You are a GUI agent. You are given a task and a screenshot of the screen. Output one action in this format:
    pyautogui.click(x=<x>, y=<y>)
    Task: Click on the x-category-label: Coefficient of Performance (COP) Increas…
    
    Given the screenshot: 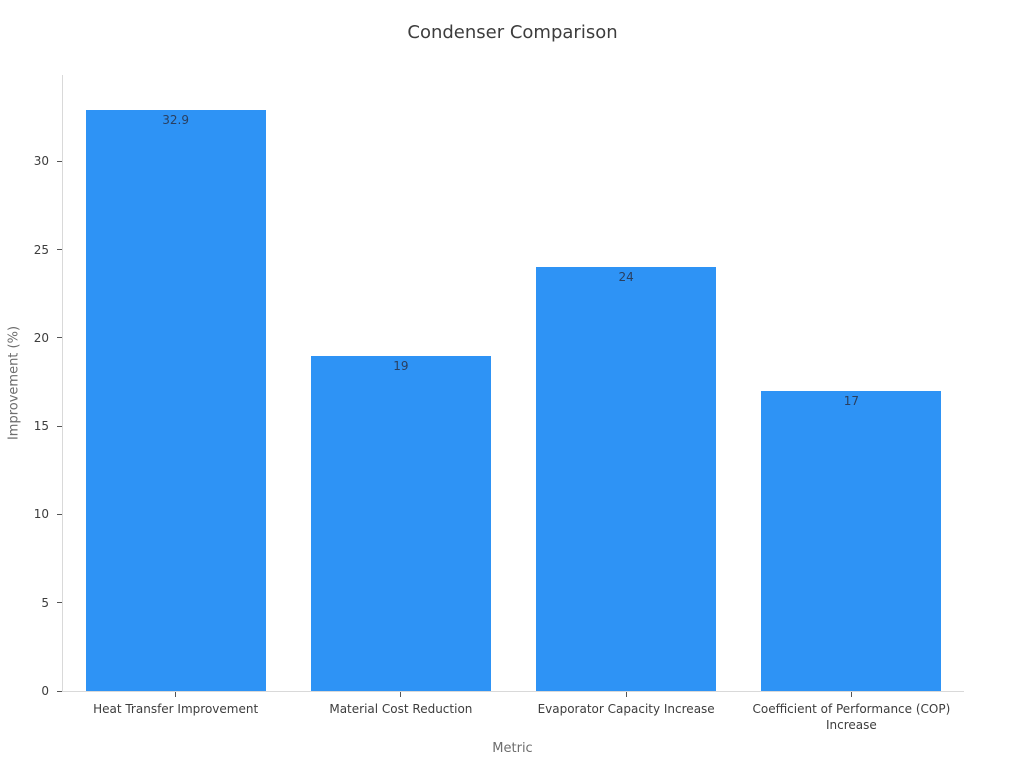 What is the action you would take?
    pyautogui.click(x=851, y=717)
    